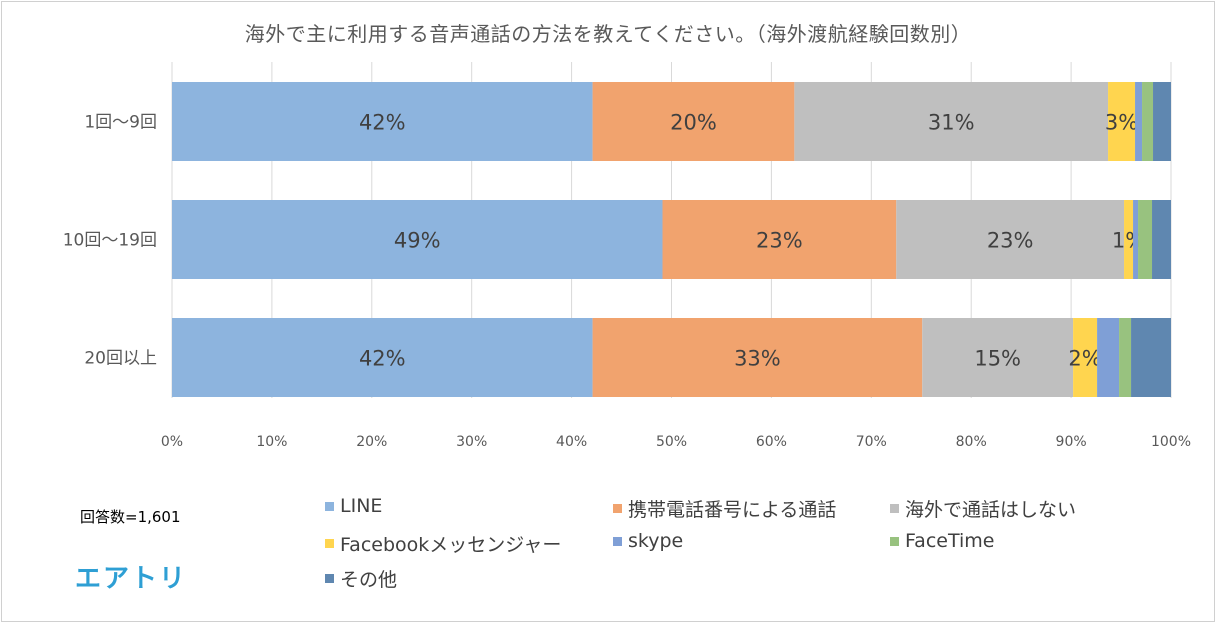 Image resolution: width=1216 pixels, height=623 pixels. Describe the element at coordinates (571, 442) in the screenshot. I see `x-tick-label: 40%` at that location.